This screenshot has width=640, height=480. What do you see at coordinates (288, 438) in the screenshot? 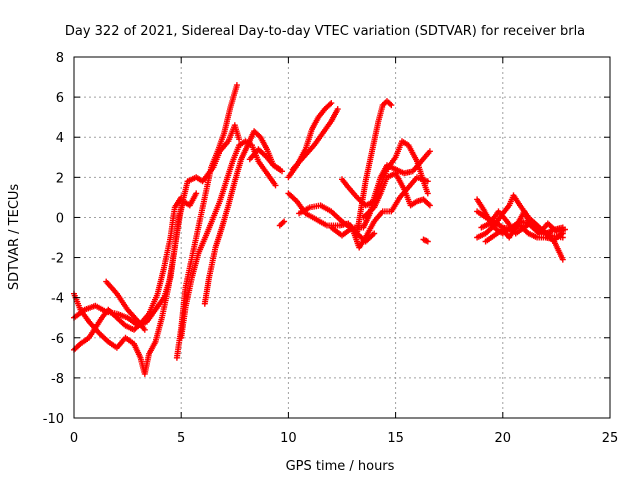
I see `x-tick-label: 10` at bounding box center [288, 438].